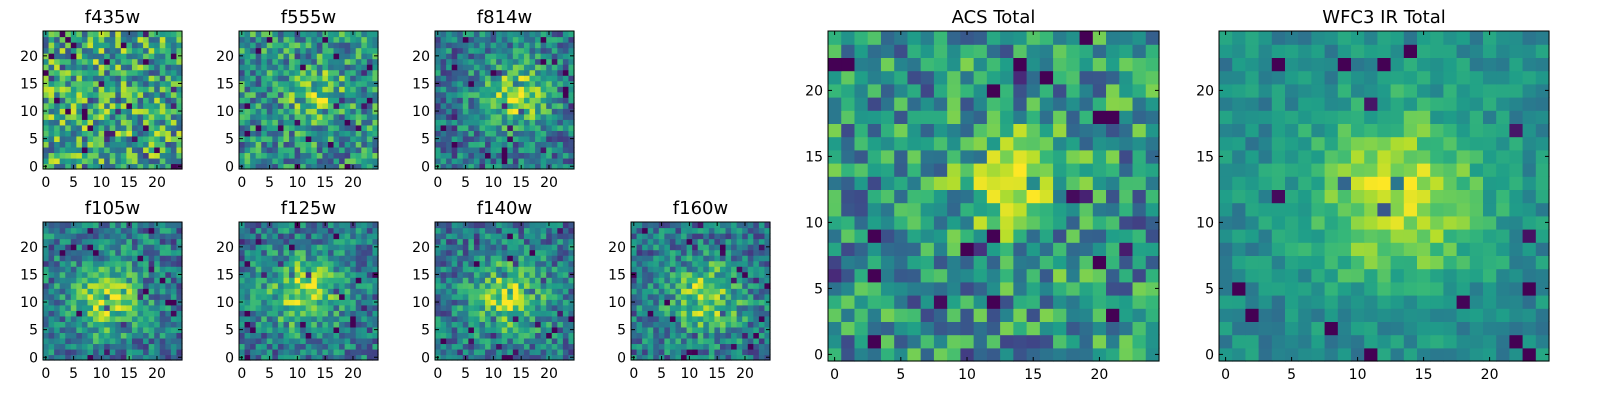 The image size is (1600, 400). What do you see at coordinates (157, 183) in the screenshot?
I see `x-tick-label: 20` at bounding box center [157, 183].